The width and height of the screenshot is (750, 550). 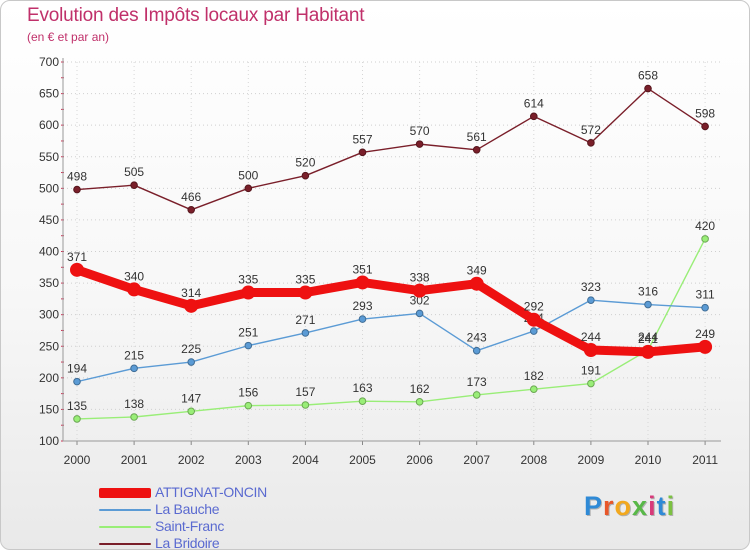 What do you see at coordinates (49, 315) in the screenshot?
I see `y-tick-label: 300` at bounding box center [49, 315].